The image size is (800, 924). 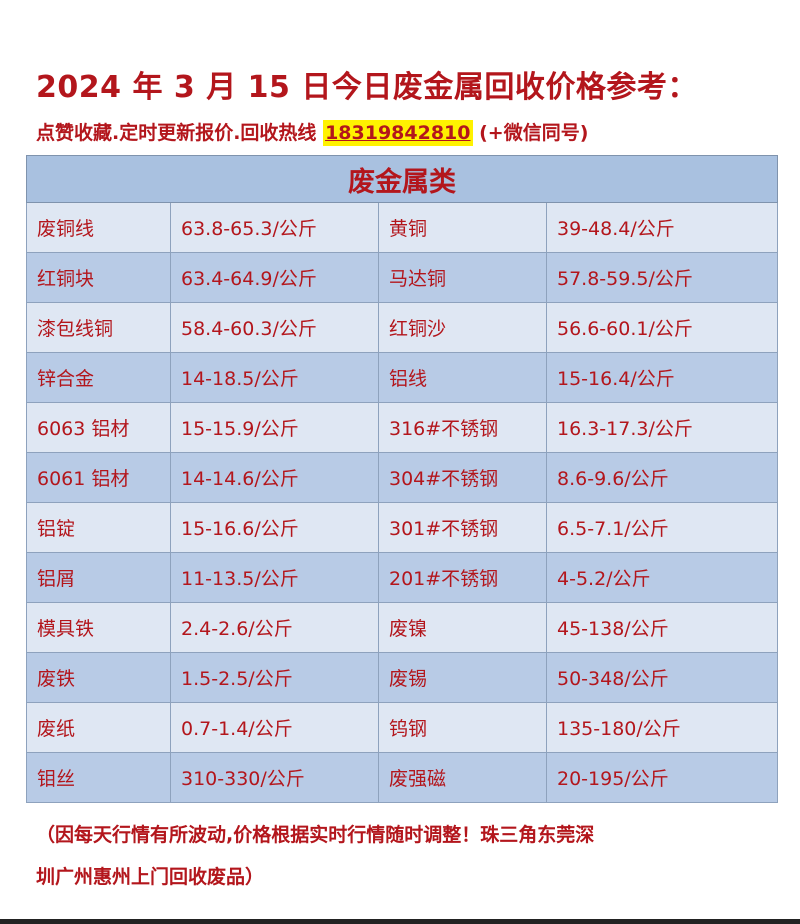 I want to click on item-name: 废纸, so click(x=98, y=727).